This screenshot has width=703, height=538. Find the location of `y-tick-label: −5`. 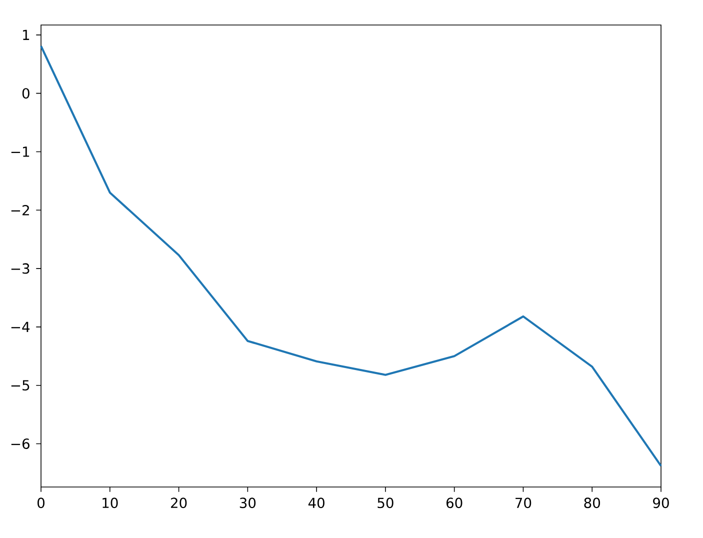

y-tick-label: −5 is located at coordinates (20, 385).